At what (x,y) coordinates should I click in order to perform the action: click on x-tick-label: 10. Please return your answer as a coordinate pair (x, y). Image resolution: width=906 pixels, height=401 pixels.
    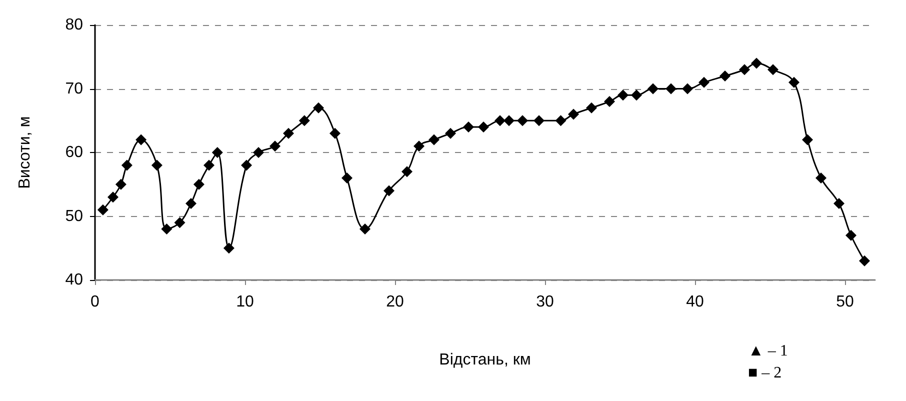
    Looking at the image, I should click on (245, 302).